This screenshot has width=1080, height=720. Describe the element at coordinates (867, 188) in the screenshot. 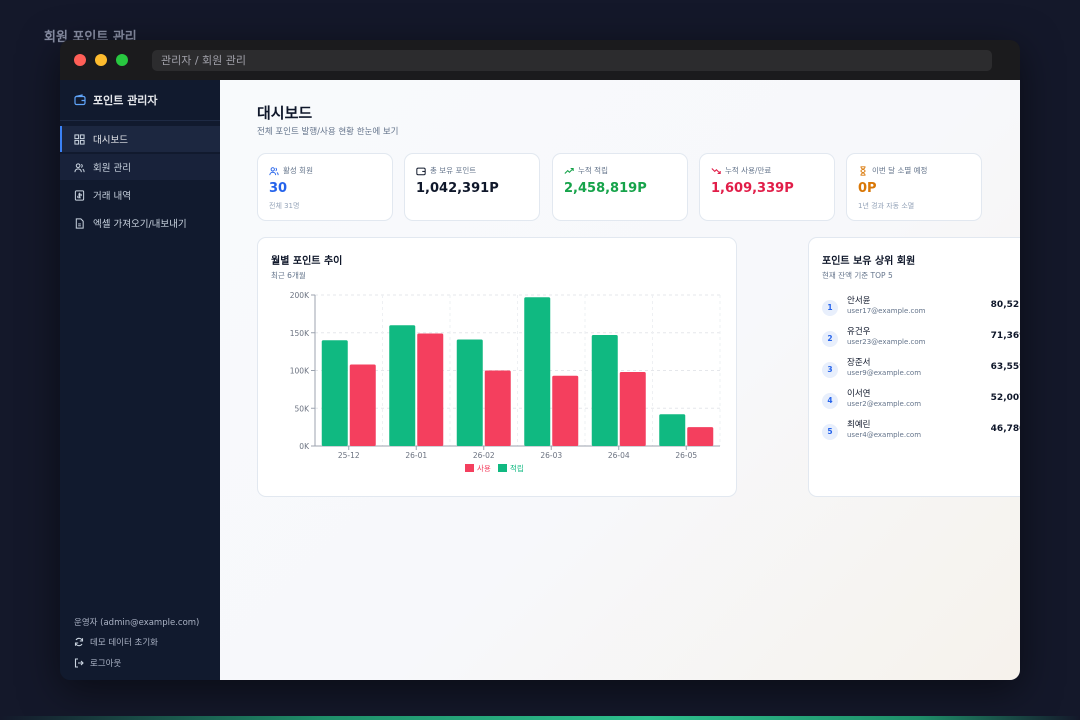

I see `stat-value: 0P` at that location.